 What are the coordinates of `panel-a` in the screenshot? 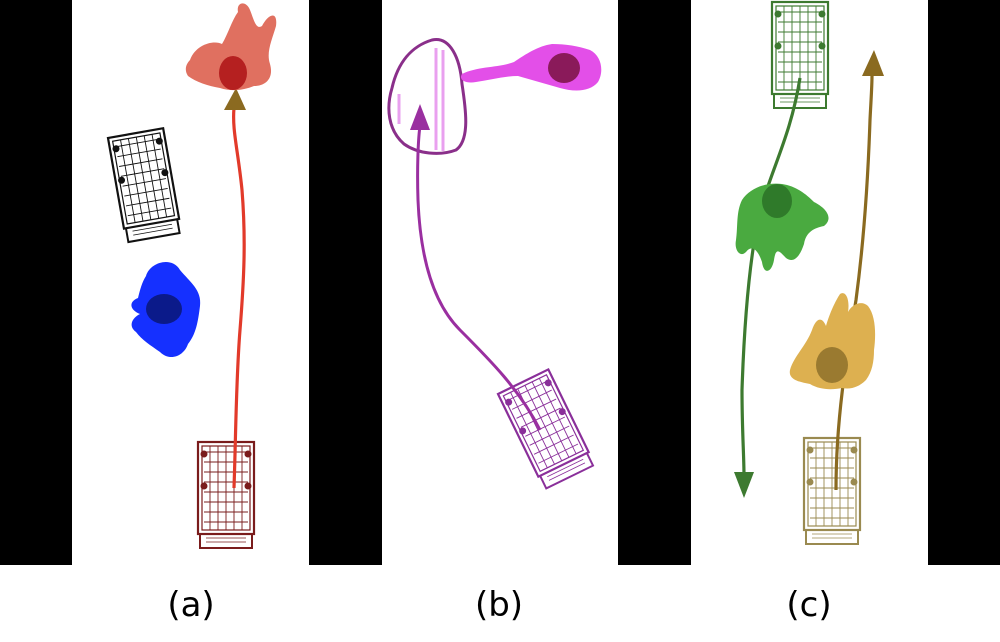 It's located at (191, 276).